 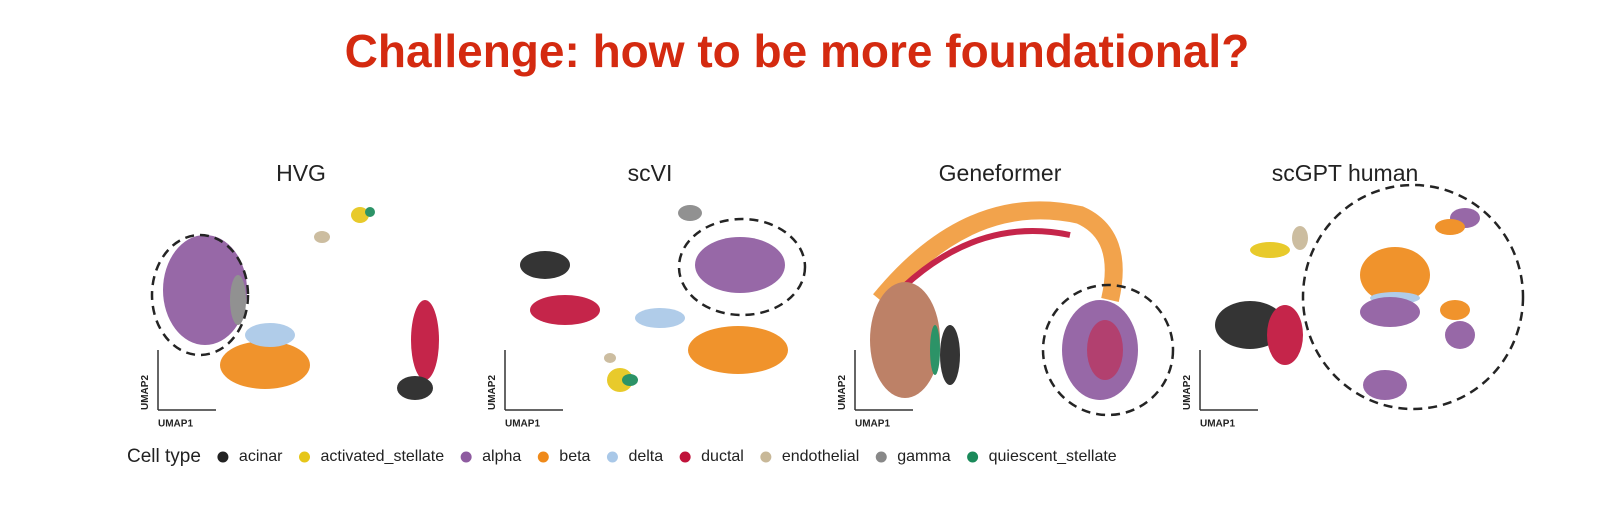 What do you see at coordinates (1345, 173) in the screenshot?
I see `panel-title: scGPT human` at bounding box center [1345, 173].